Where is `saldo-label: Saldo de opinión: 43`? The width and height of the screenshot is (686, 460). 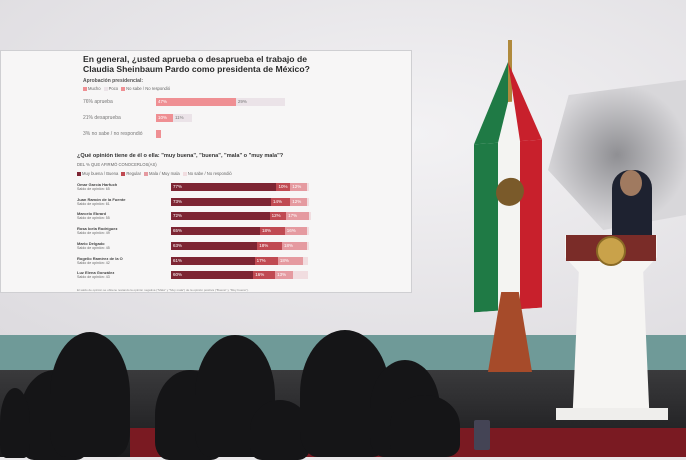
saldo-label: Saldo de opinión: 43 is located at coordinates (93, 277).